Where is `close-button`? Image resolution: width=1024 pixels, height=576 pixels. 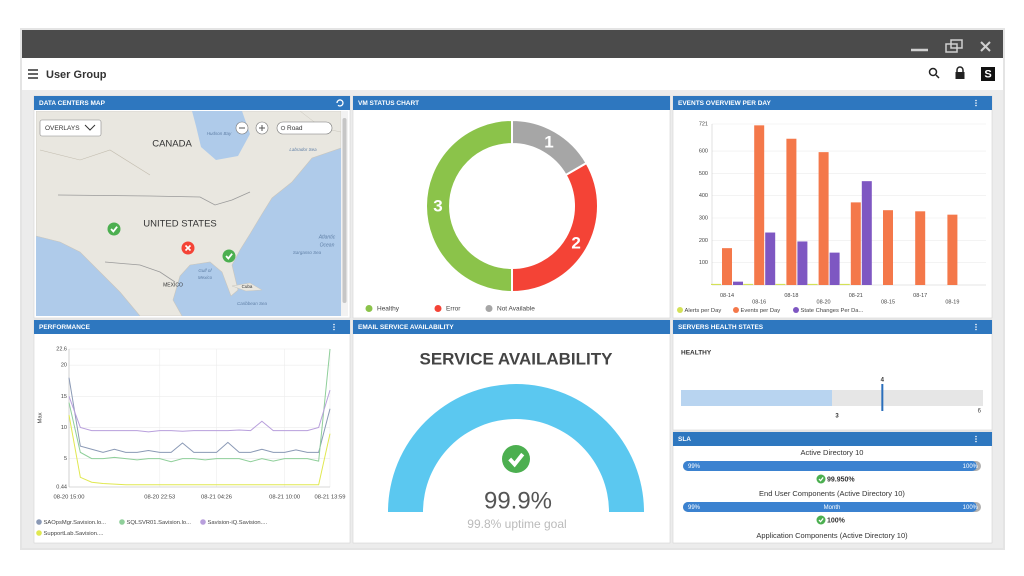
close-button is located at coordinates (985, 46).